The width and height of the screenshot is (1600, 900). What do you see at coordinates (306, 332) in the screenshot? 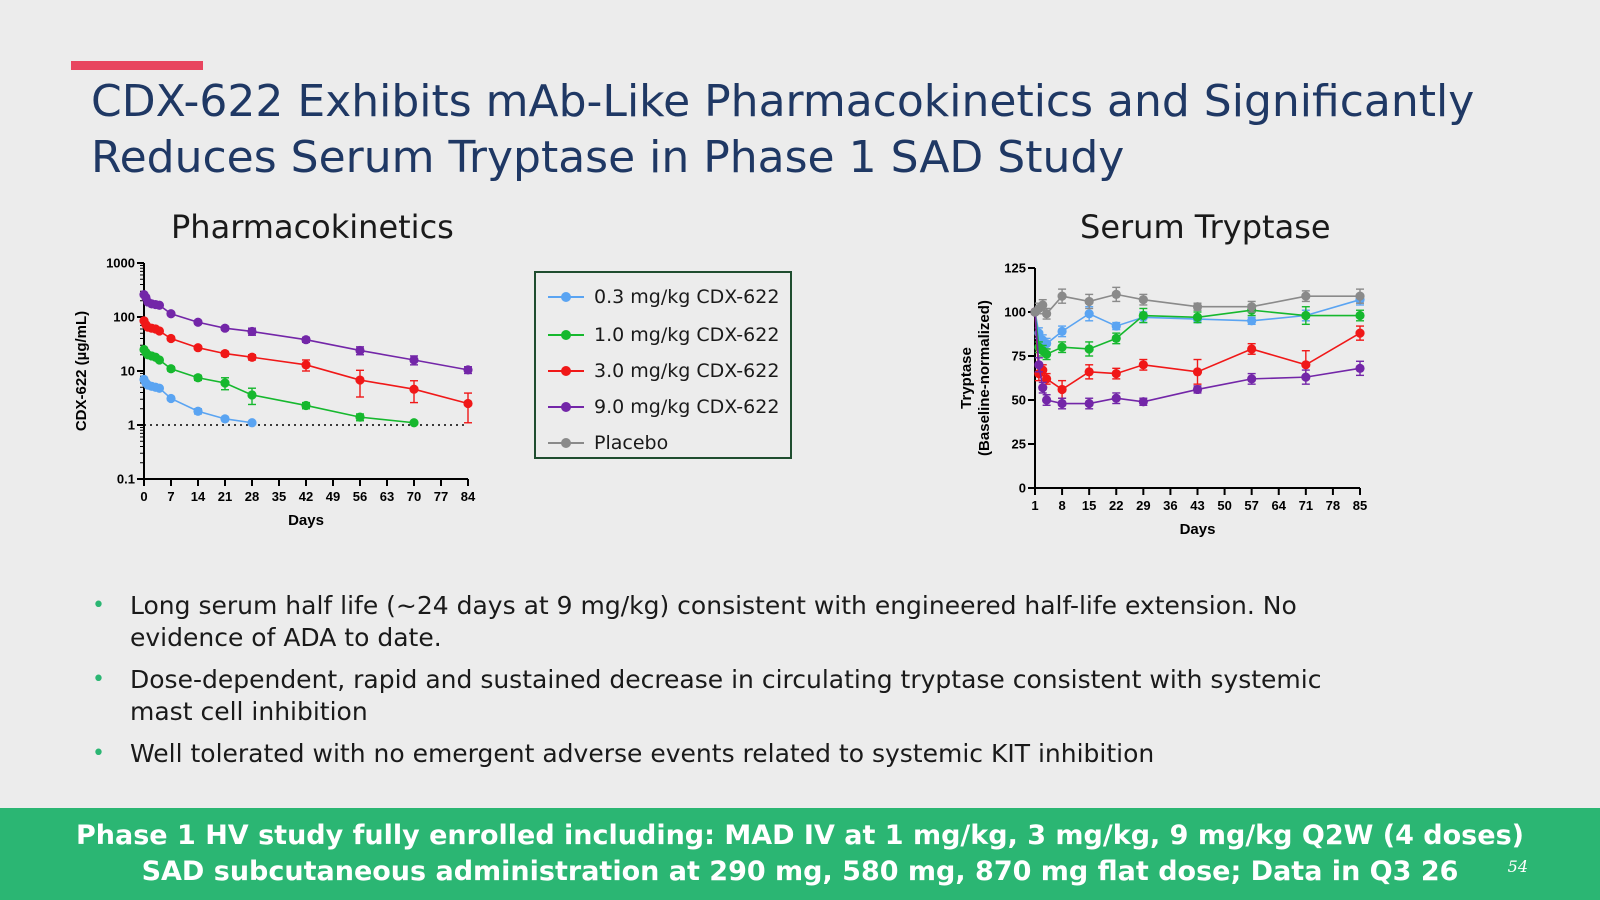
I see `series-line` at bounding box center [306, 332].